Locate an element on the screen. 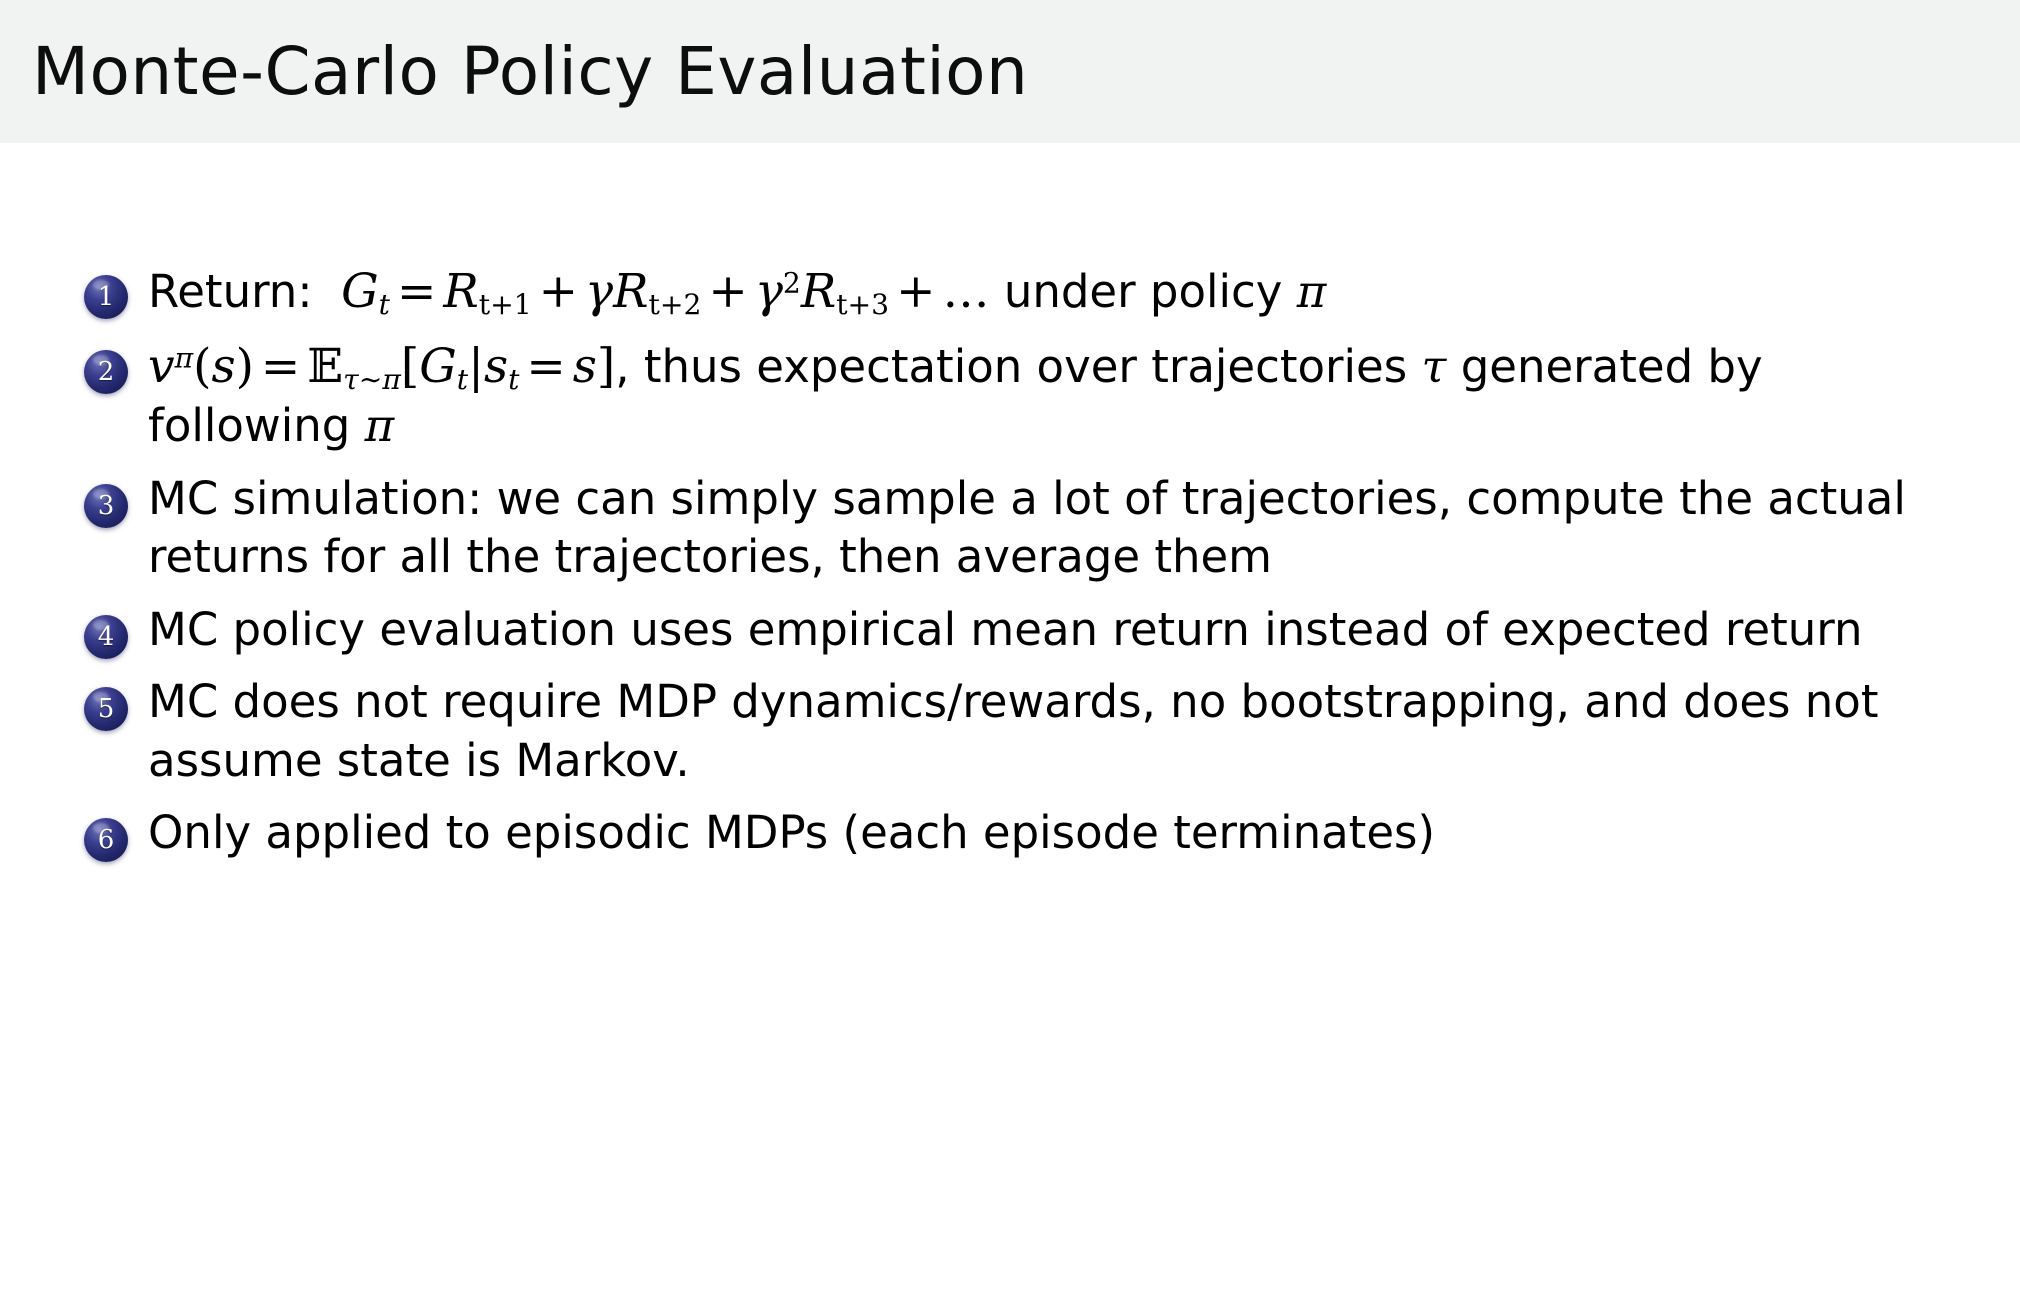  bullet-1-tail: under policy is located at coordinates (1143, 291).